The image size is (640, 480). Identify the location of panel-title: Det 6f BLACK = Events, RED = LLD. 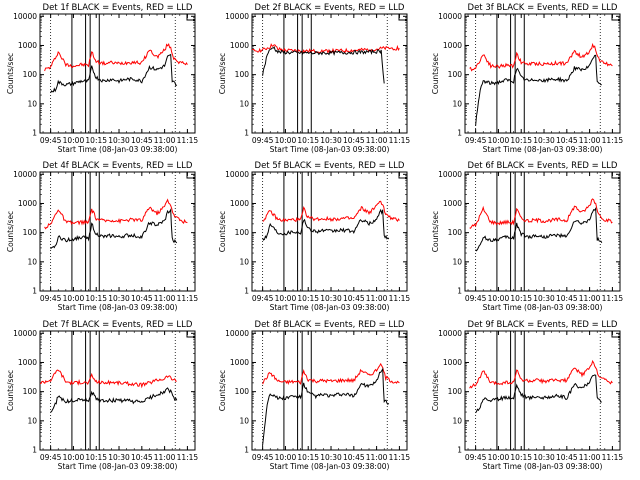
(543, 166).